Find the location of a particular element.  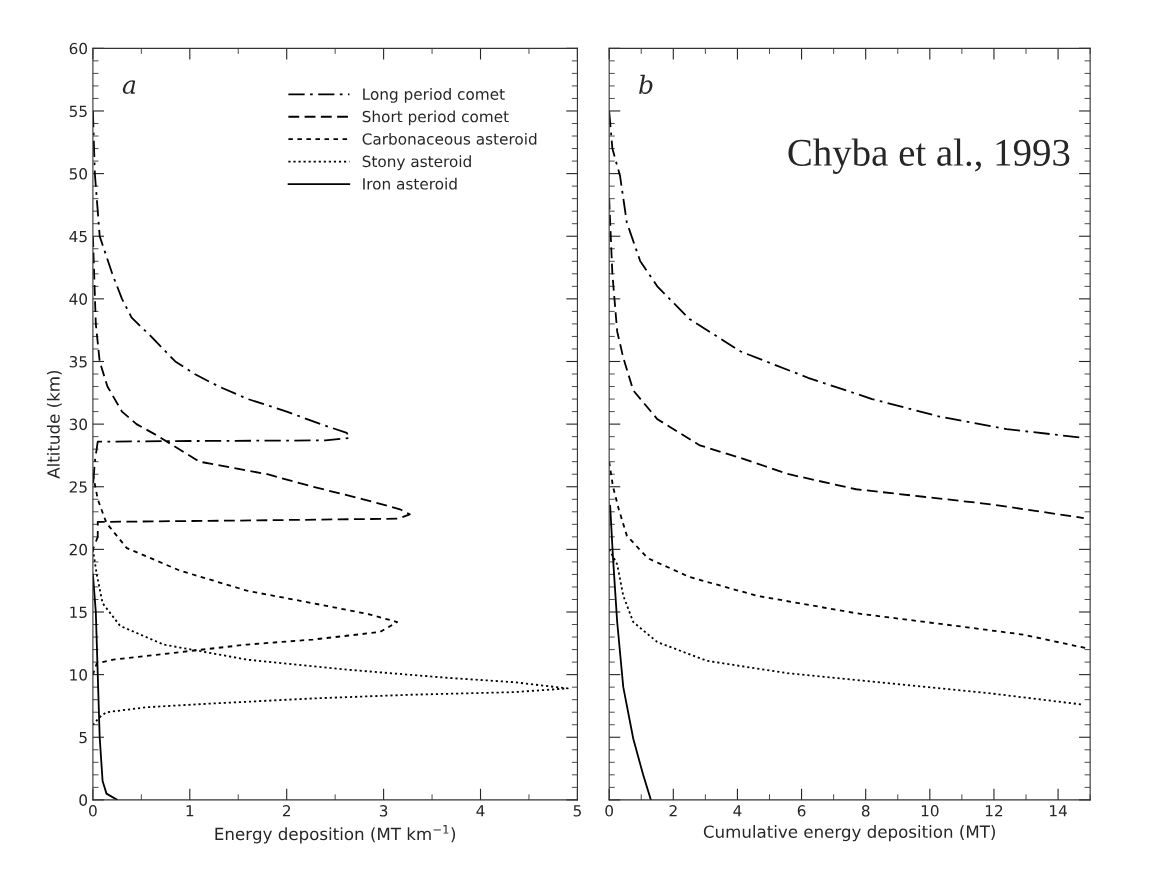

legend-label: Carbonaceous asteroid is located at coordinates (449, 138).